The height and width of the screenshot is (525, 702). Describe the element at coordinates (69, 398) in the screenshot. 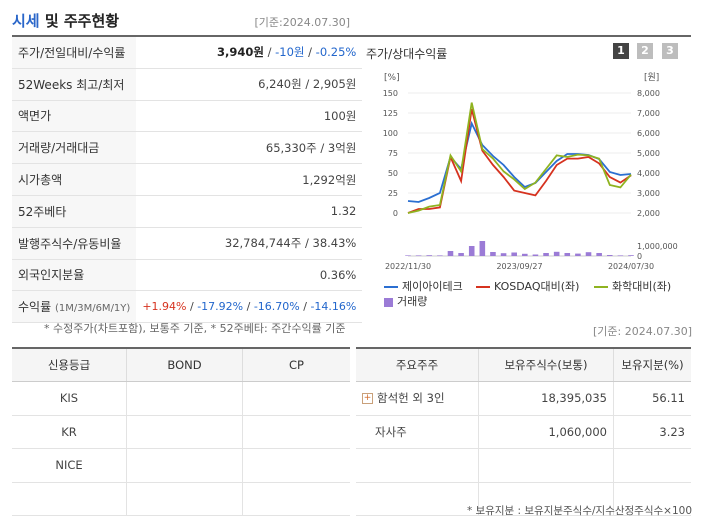

I see `agency-cell: KIS` at that location.